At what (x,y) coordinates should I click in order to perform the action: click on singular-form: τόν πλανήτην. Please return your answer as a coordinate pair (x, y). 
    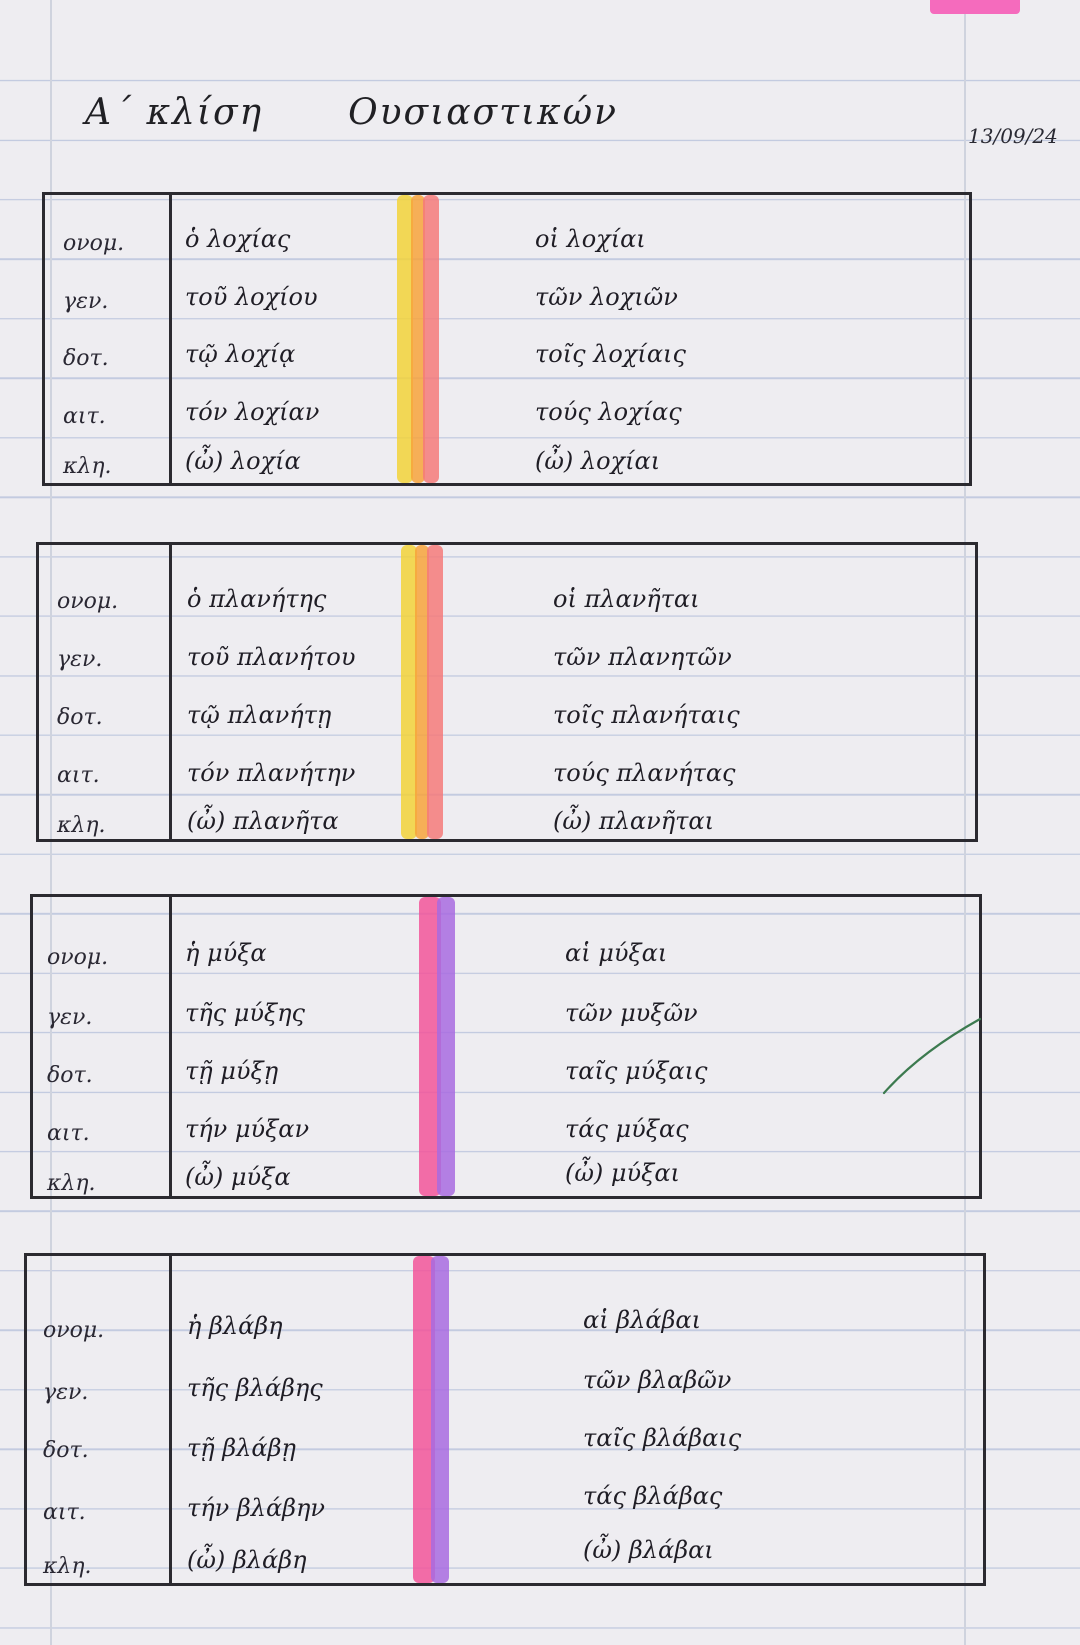
    Looking at the image, I should click on (271, 773).